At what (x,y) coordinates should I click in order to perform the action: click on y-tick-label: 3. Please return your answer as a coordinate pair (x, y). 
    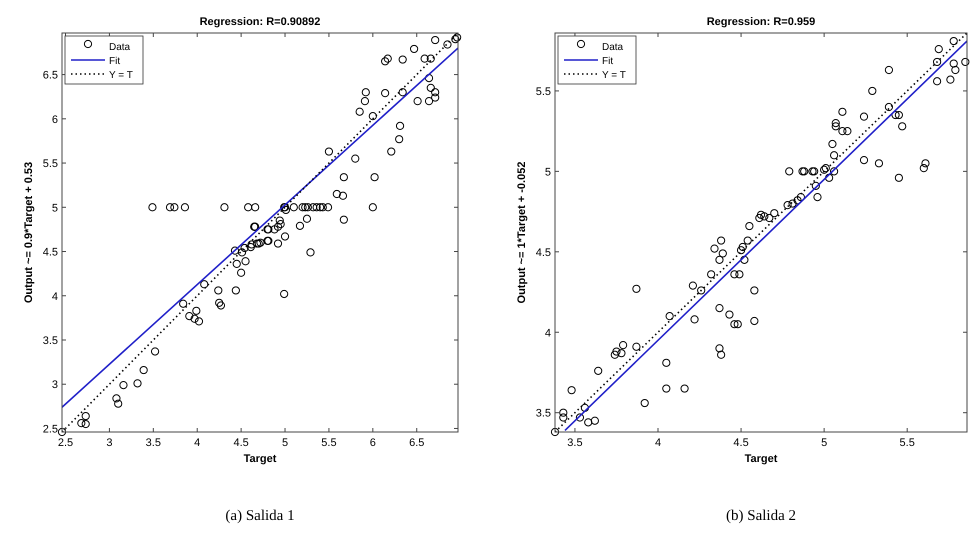
    Looking at the image, I should click on (55, 385).